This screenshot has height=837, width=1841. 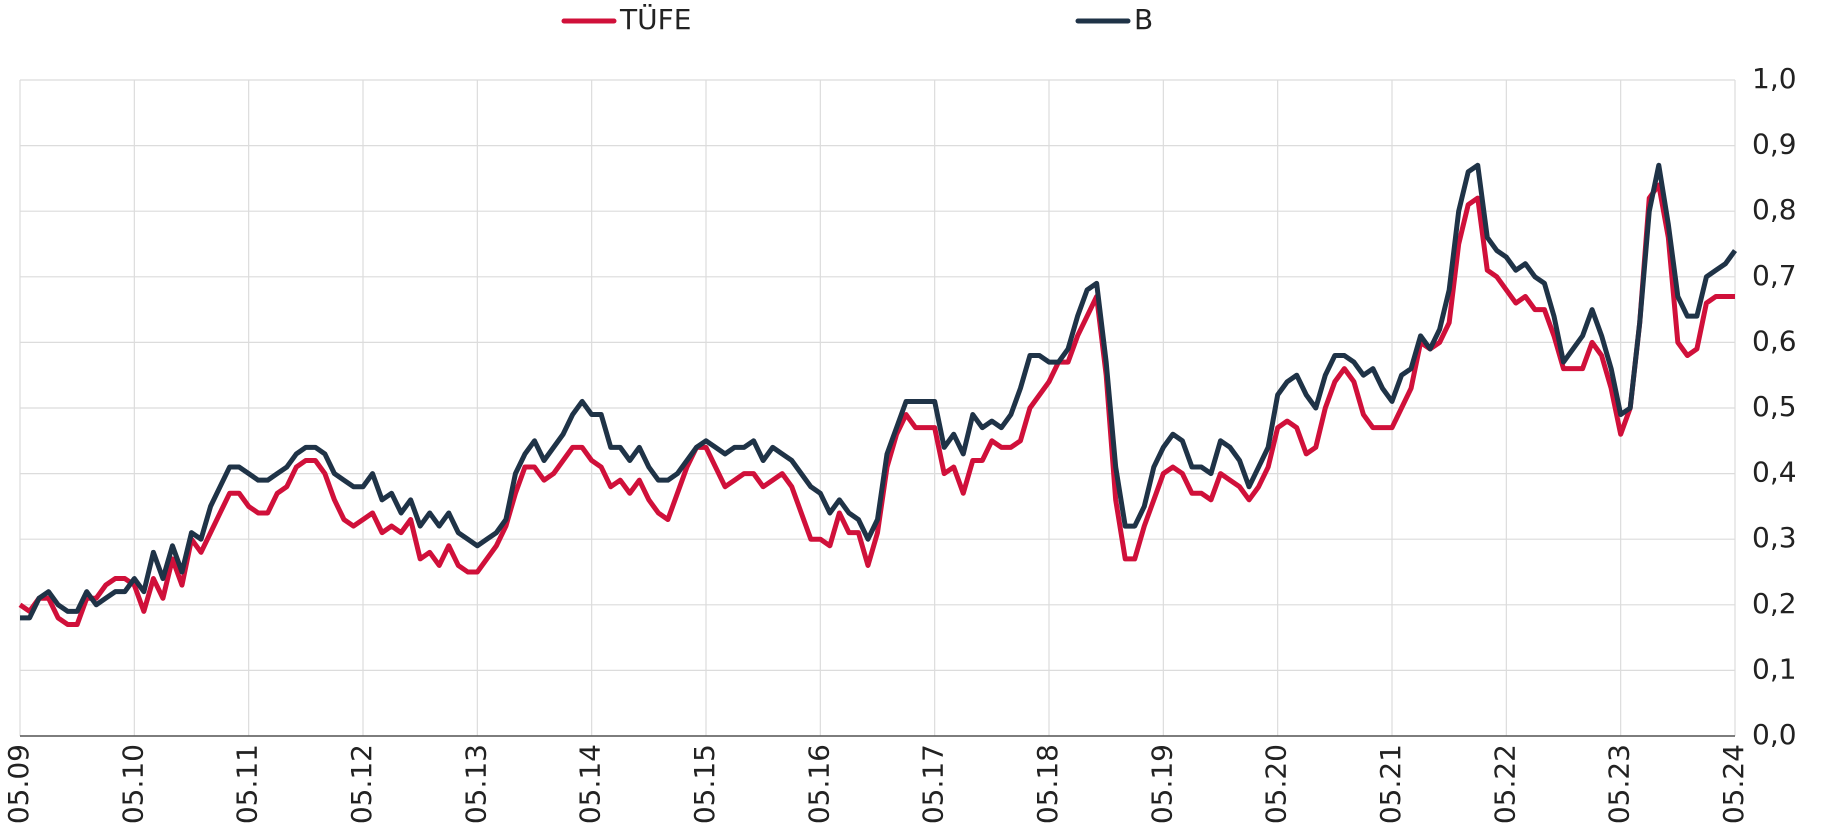 I want to click on x-tick-label: 05.13, so click(x=475, y=784).